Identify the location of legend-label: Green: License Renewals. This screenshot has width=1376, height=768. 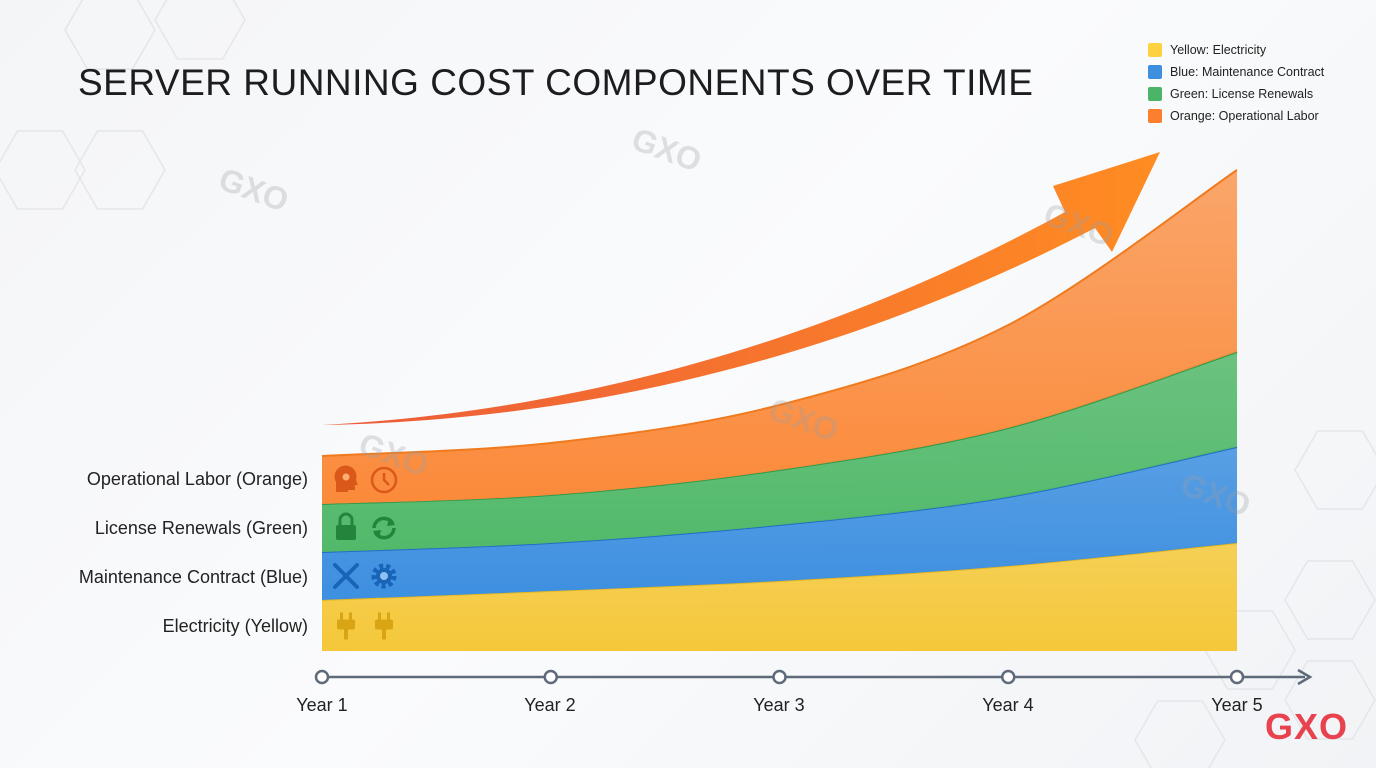
(1242, 94).